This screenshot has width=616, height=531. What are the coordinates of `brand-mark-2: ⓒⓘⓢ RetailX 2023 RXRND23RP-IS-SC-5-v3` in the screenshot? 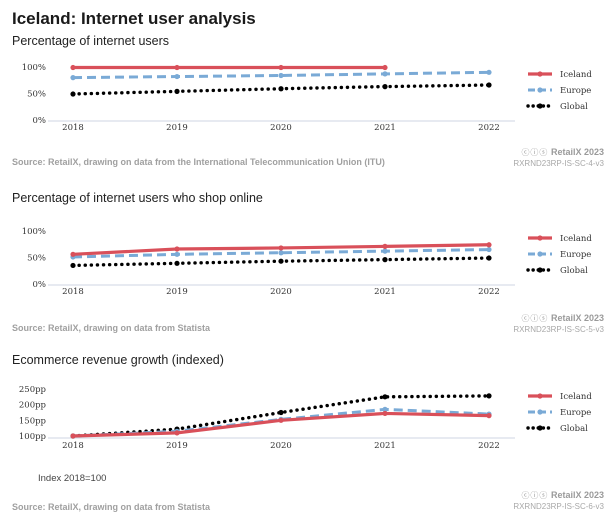 It's located at (558, 324).